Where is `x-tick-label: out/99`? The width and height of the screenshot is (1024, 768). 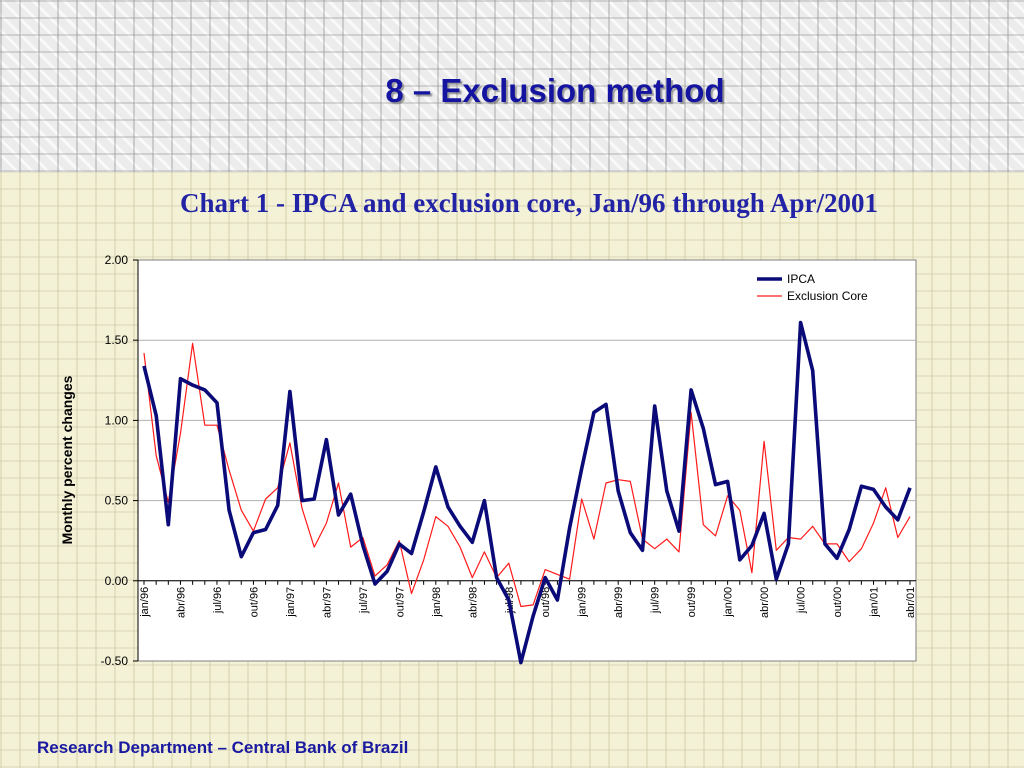
x-tick-label: out/99 is located at coordinates (692, 602).